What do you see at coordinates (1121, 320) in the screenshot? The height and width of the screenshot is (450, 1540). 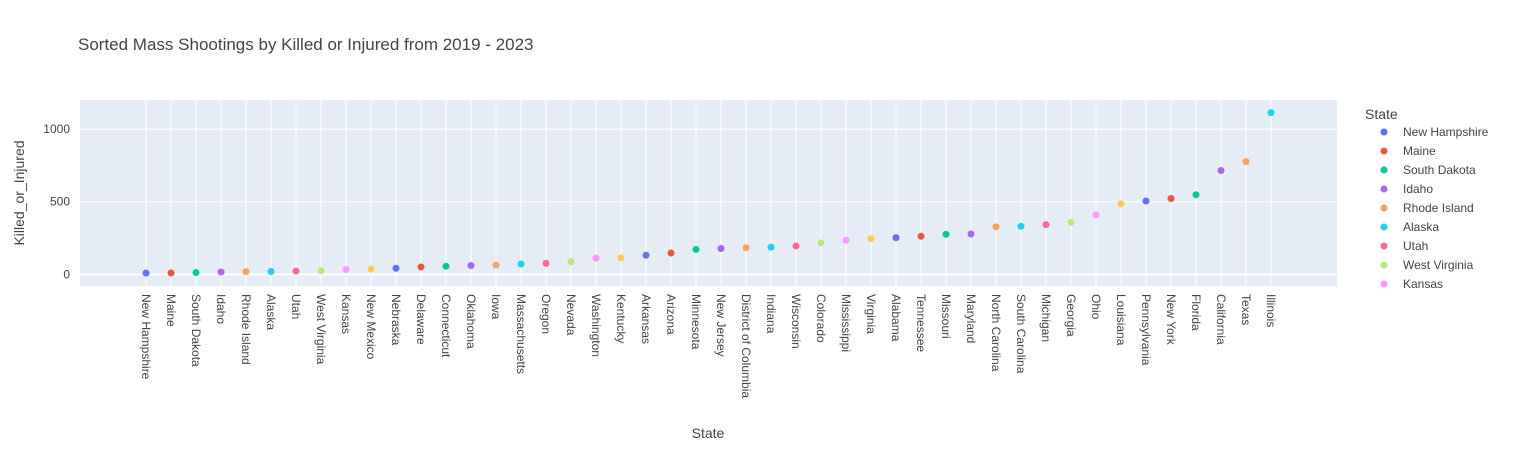 I see `x-tick-label: Louisiana` at bounding box center [1121, 320].